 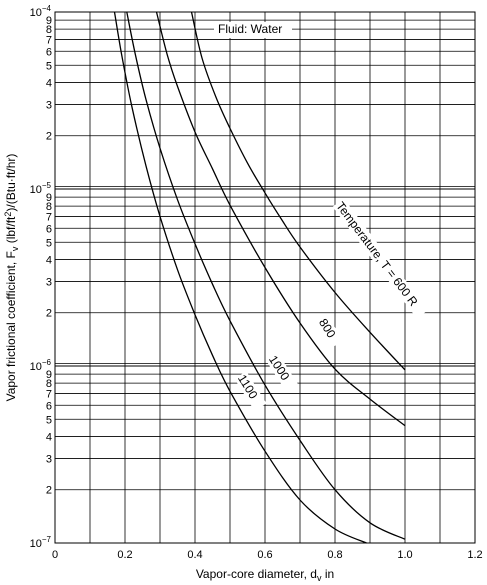 I want to click on y-decade-tick-label: 10⁻⁴, so click(x=41, y=11).